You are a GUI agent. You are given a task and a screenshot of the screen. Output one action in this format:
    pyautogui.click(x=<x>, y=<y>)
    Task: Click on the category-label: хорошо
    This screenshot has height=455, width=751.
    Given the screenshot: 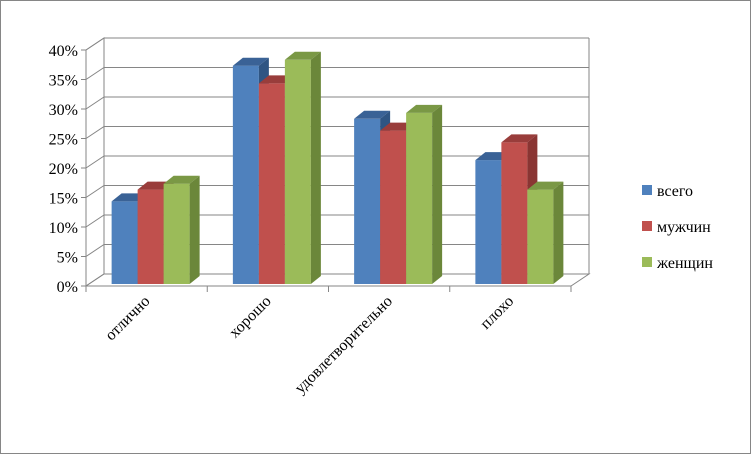 What is the action you would take?
    pyautogui.click(x=250, y=317)
    